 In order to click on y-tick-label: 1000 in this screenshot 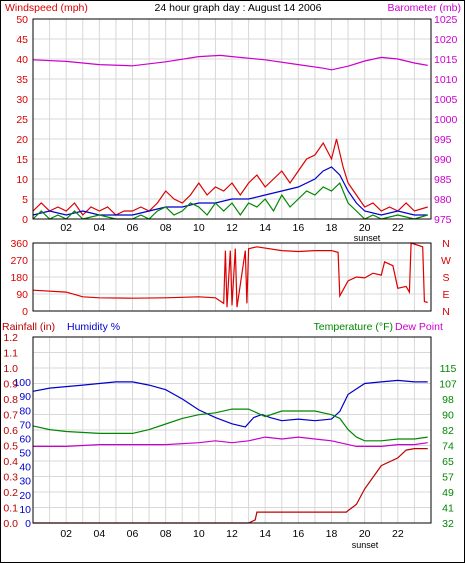, I will do `click(446, 120)`.